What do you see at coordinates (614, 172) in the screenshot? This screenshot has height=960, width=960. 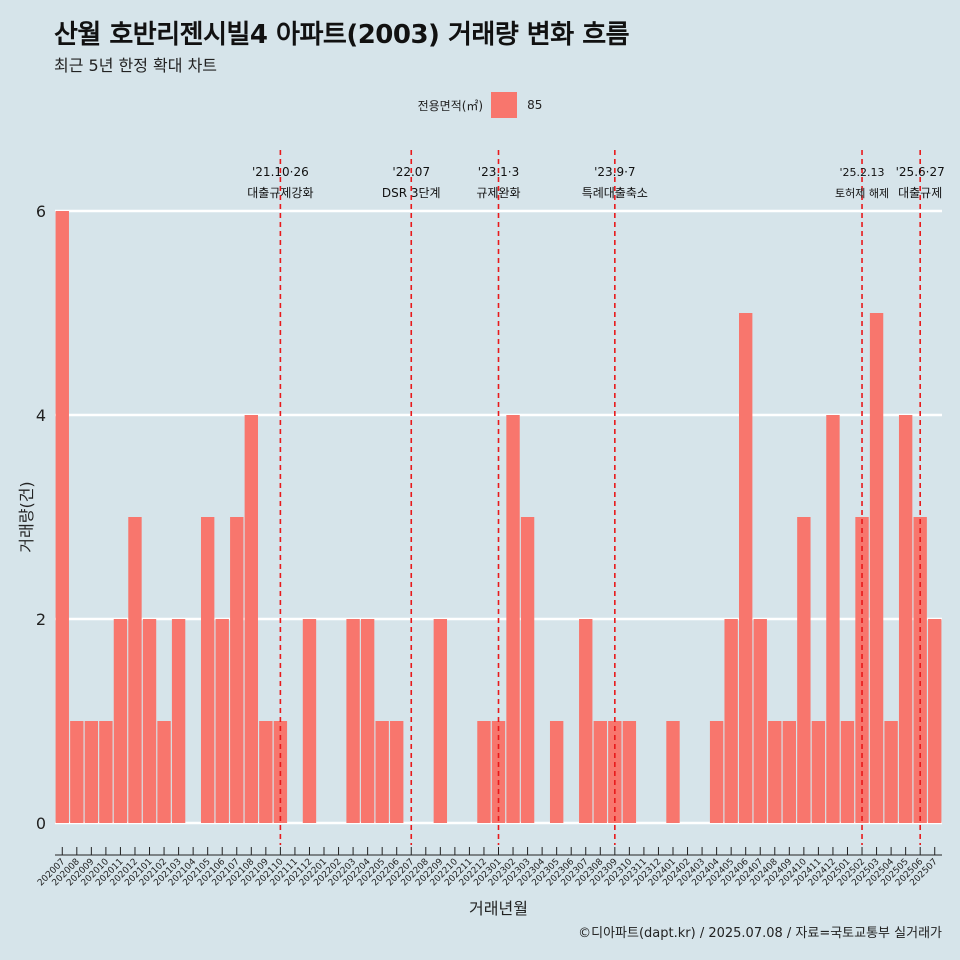 I see `event-label-date: '23.9·7` at bounding box center [614, 172].